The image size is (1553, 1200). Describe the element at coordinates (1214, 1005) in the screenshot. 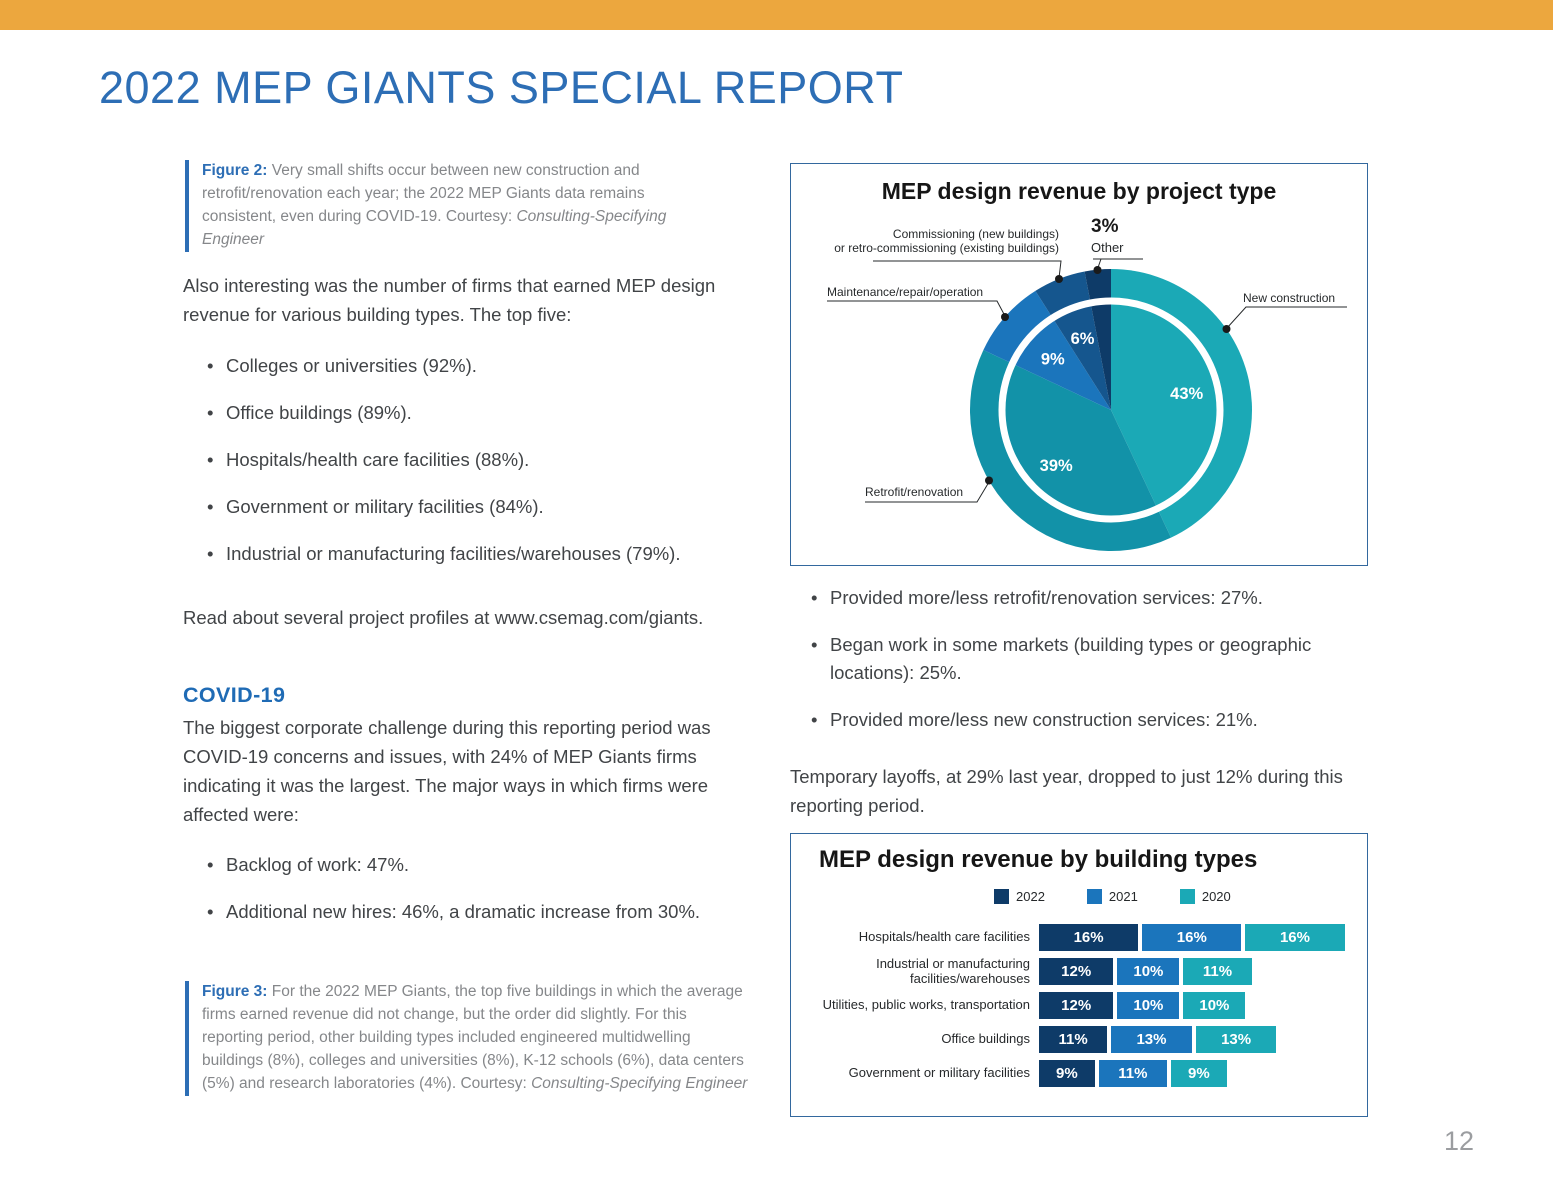

I see `bar-segment-2020: 10%` at that location.